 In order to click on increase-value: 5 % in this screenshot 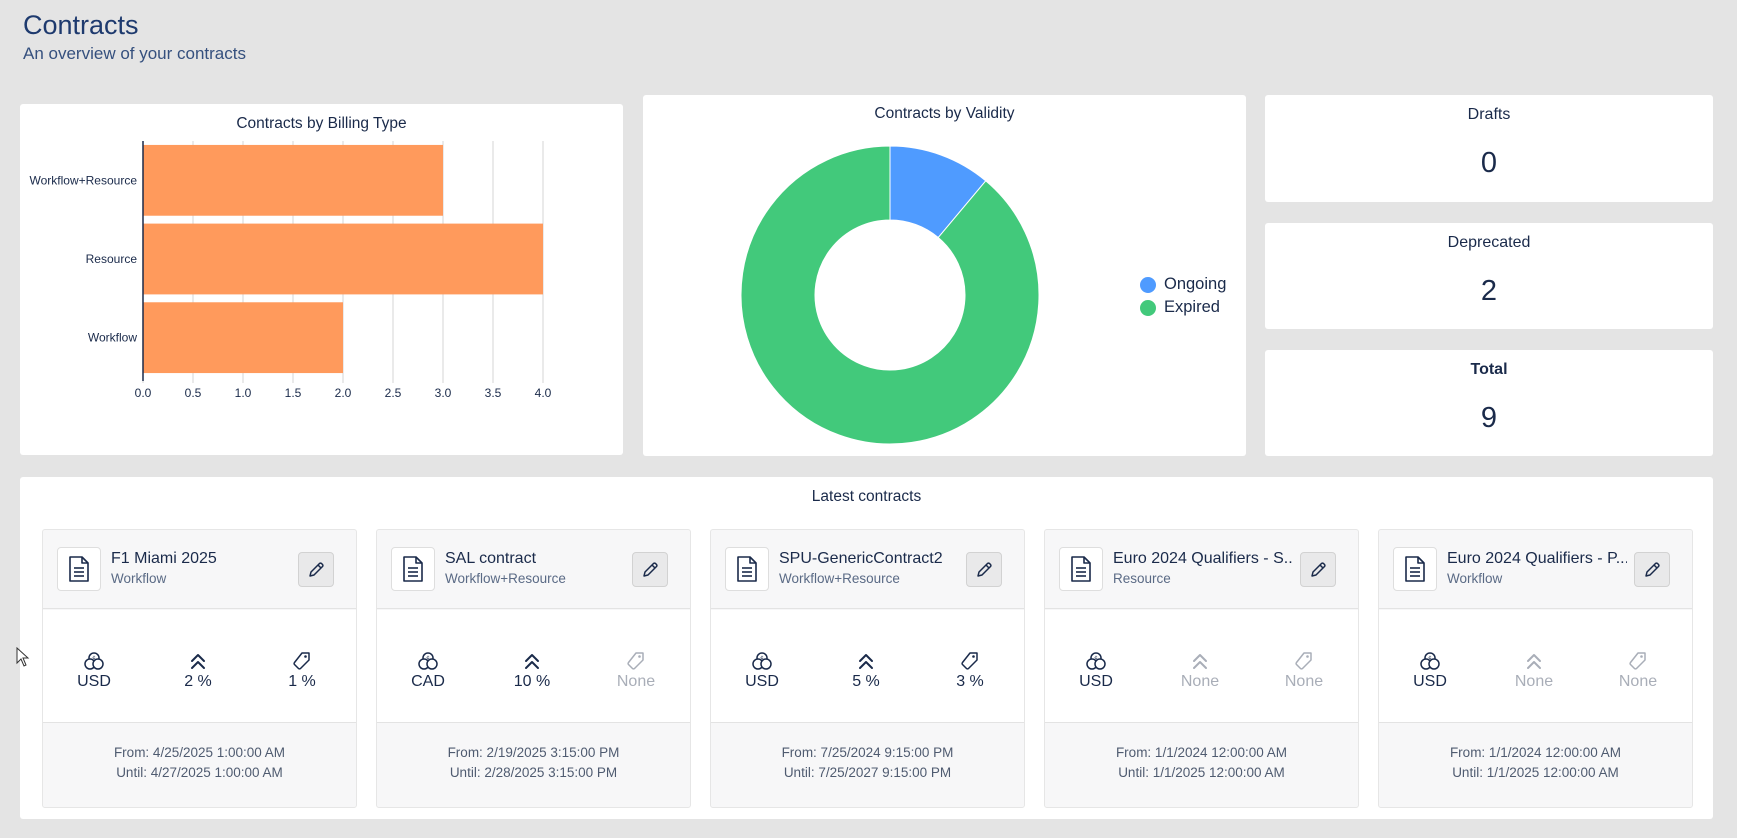, I will do `click(866, 681)`.